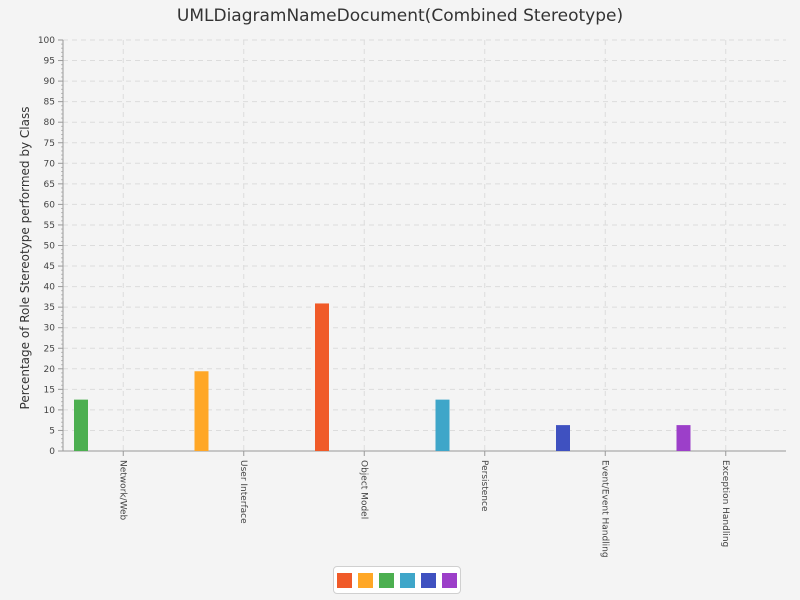  What do you see at coordinates (50, 123) in the screenshot?
I see `y-tick-label: 80` at bounding box center [50, 123].